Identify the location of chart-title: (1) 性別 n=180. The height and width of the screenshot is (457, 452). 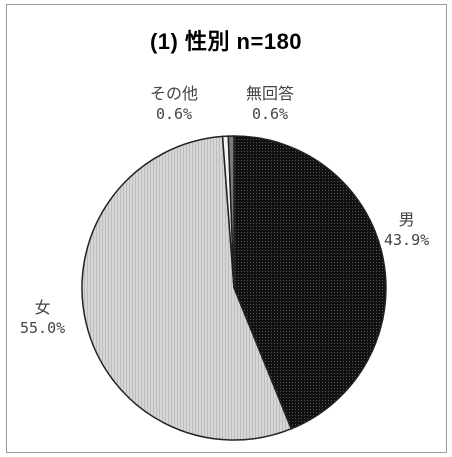
(226, 41).